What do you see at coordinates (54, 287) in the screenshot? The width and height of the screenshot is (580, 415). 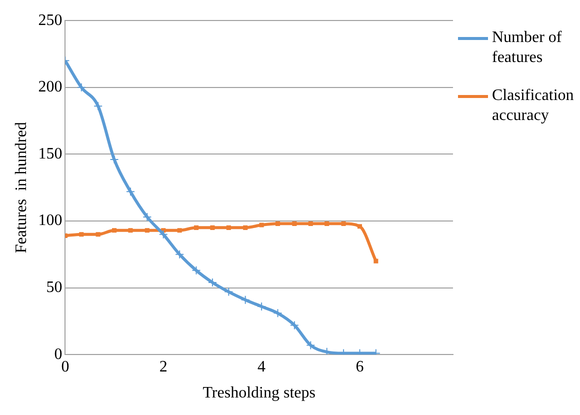 I see `y-tick-label: 50` at bounding box center [54, 287].